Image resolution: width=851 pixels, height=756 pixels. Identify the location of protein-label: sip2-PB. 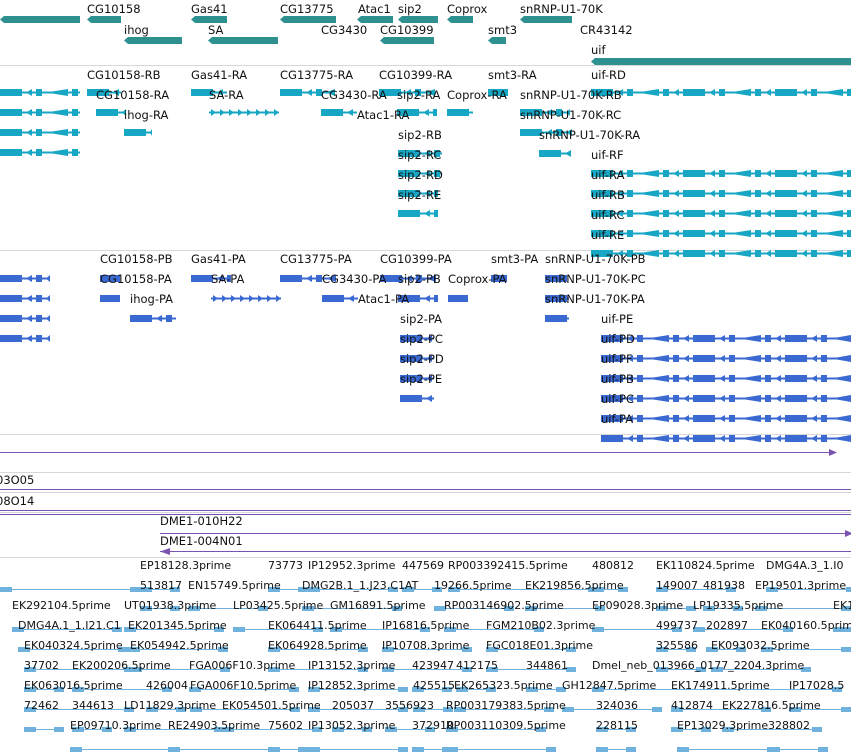
(419, 279).